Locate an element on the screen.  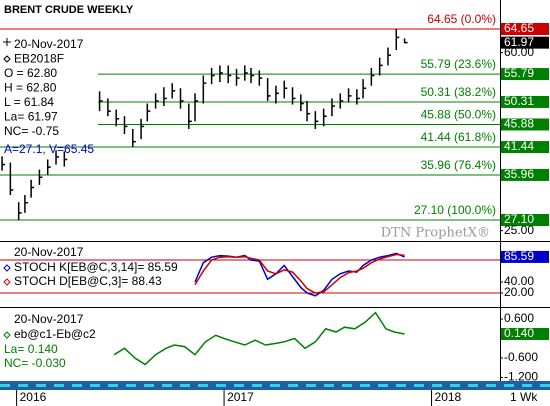
legend-entry: STOCH D[EB@C,3]= 88.43 is located at coordinates (88, 281).